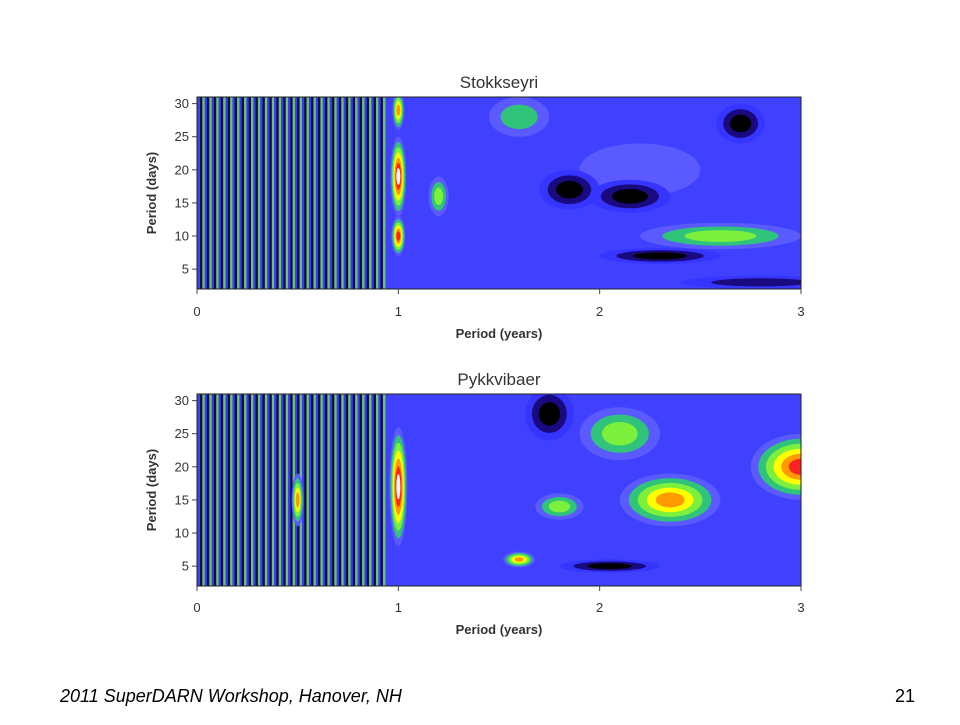 The image size is (960, 725). What do you see at coordinates (196, 607) in the screenshot?
I see `x-tick-label: 0` at bounding box center [196, 607].